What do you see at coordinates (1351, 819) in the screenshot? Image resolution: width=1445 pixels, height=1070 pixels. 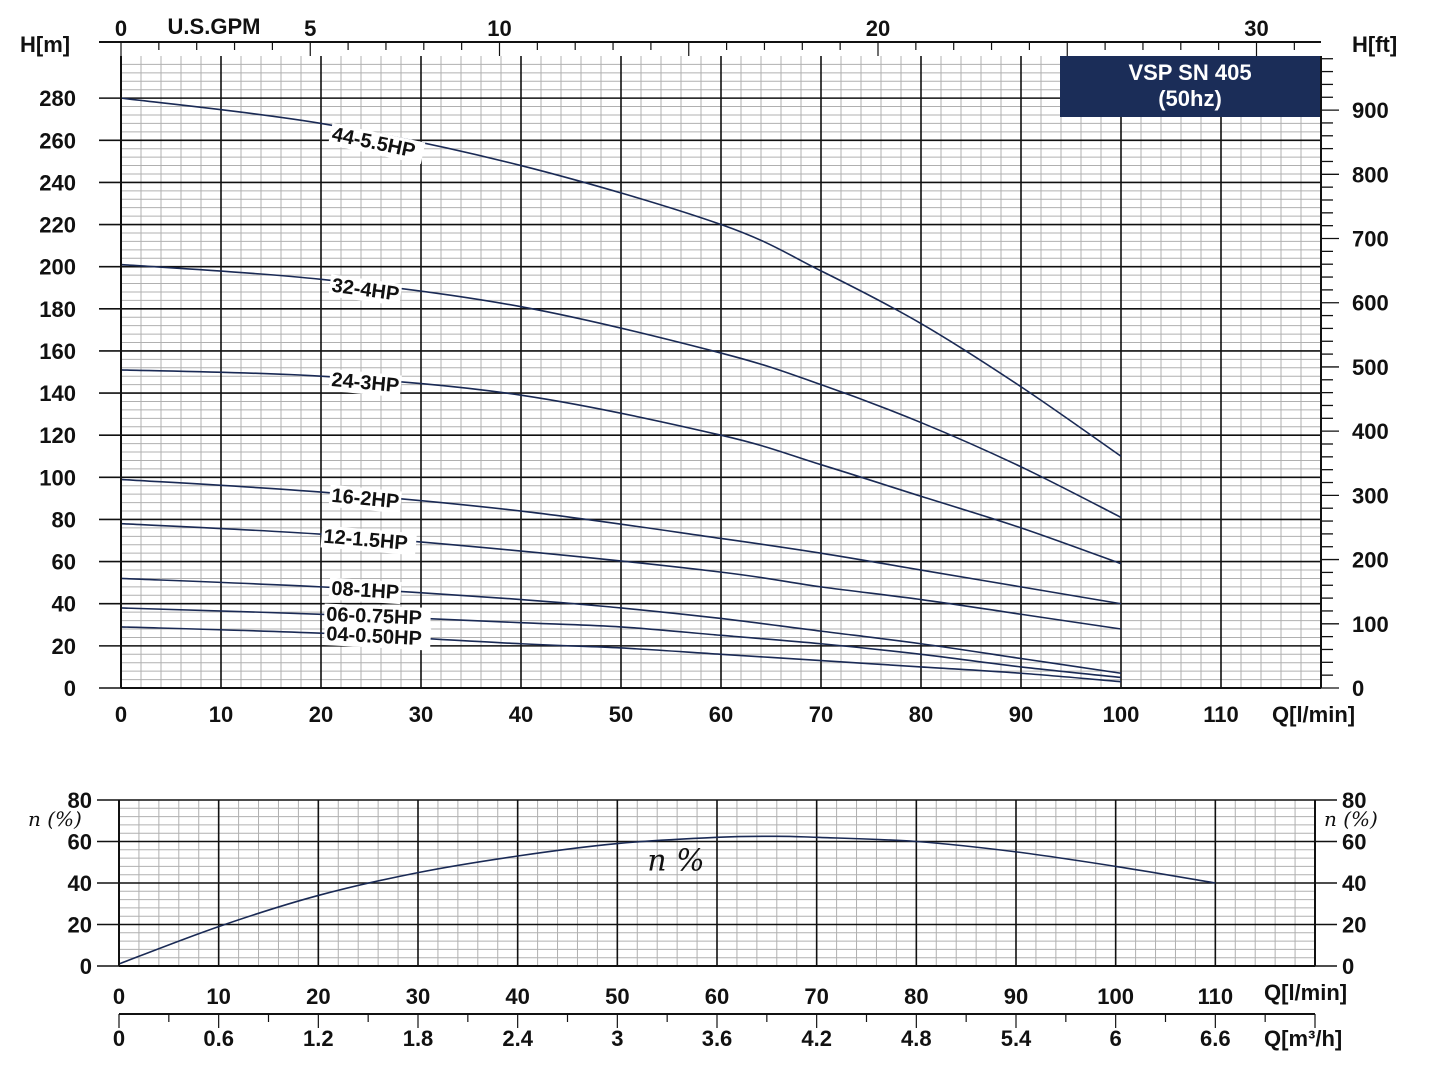 I see `eff-y2-axis-title: n (%)` at bounding box center [1351, 819].